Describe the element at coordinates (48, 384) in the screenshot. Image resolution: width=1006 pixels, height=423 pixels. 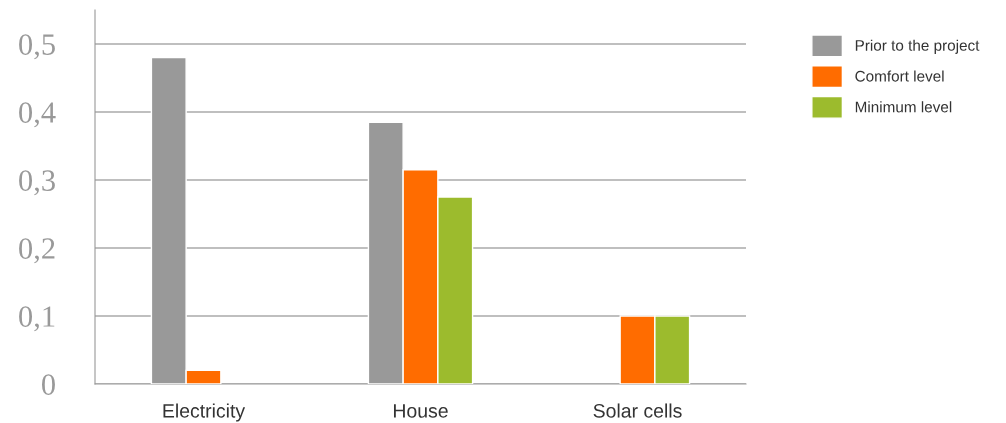
I see `y-tick-label: 0` at that location.